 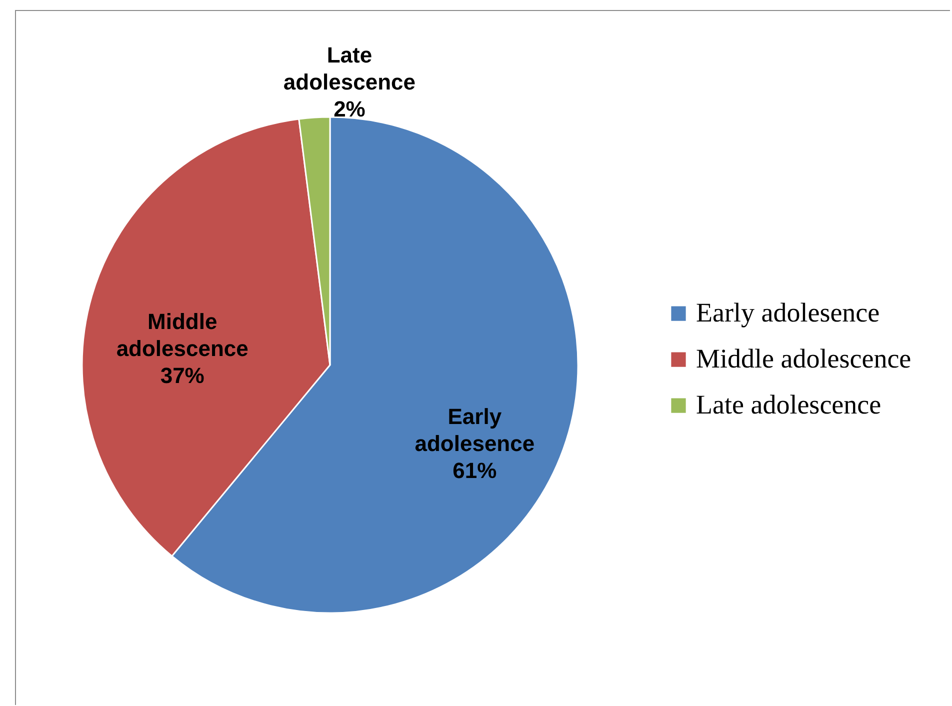 What do you see at coordinates (474, 471) in the screenshot?
I see `data-label: 61%` at bounding box center [474, 471].